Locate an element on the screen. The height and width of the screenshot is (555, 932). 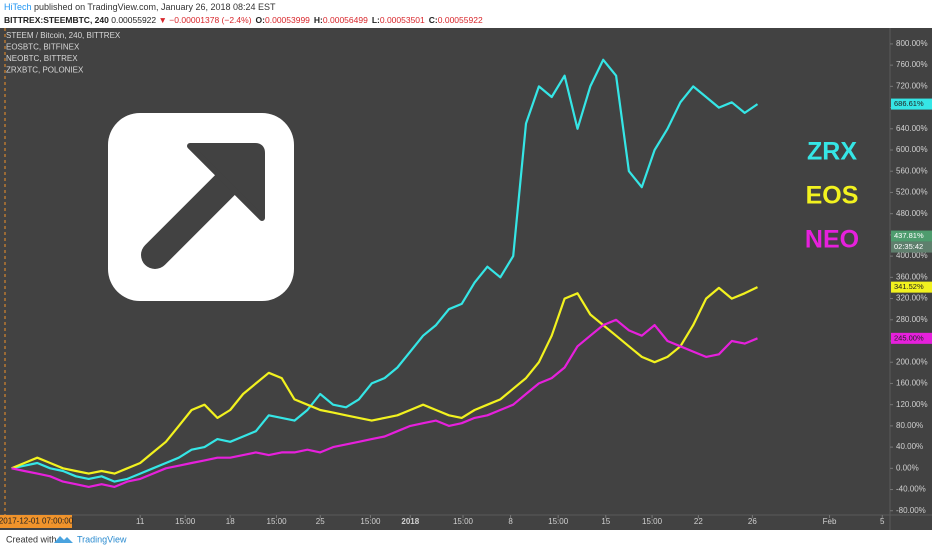
y-tick-label: 360.00% is located at coordinates (912, 276).